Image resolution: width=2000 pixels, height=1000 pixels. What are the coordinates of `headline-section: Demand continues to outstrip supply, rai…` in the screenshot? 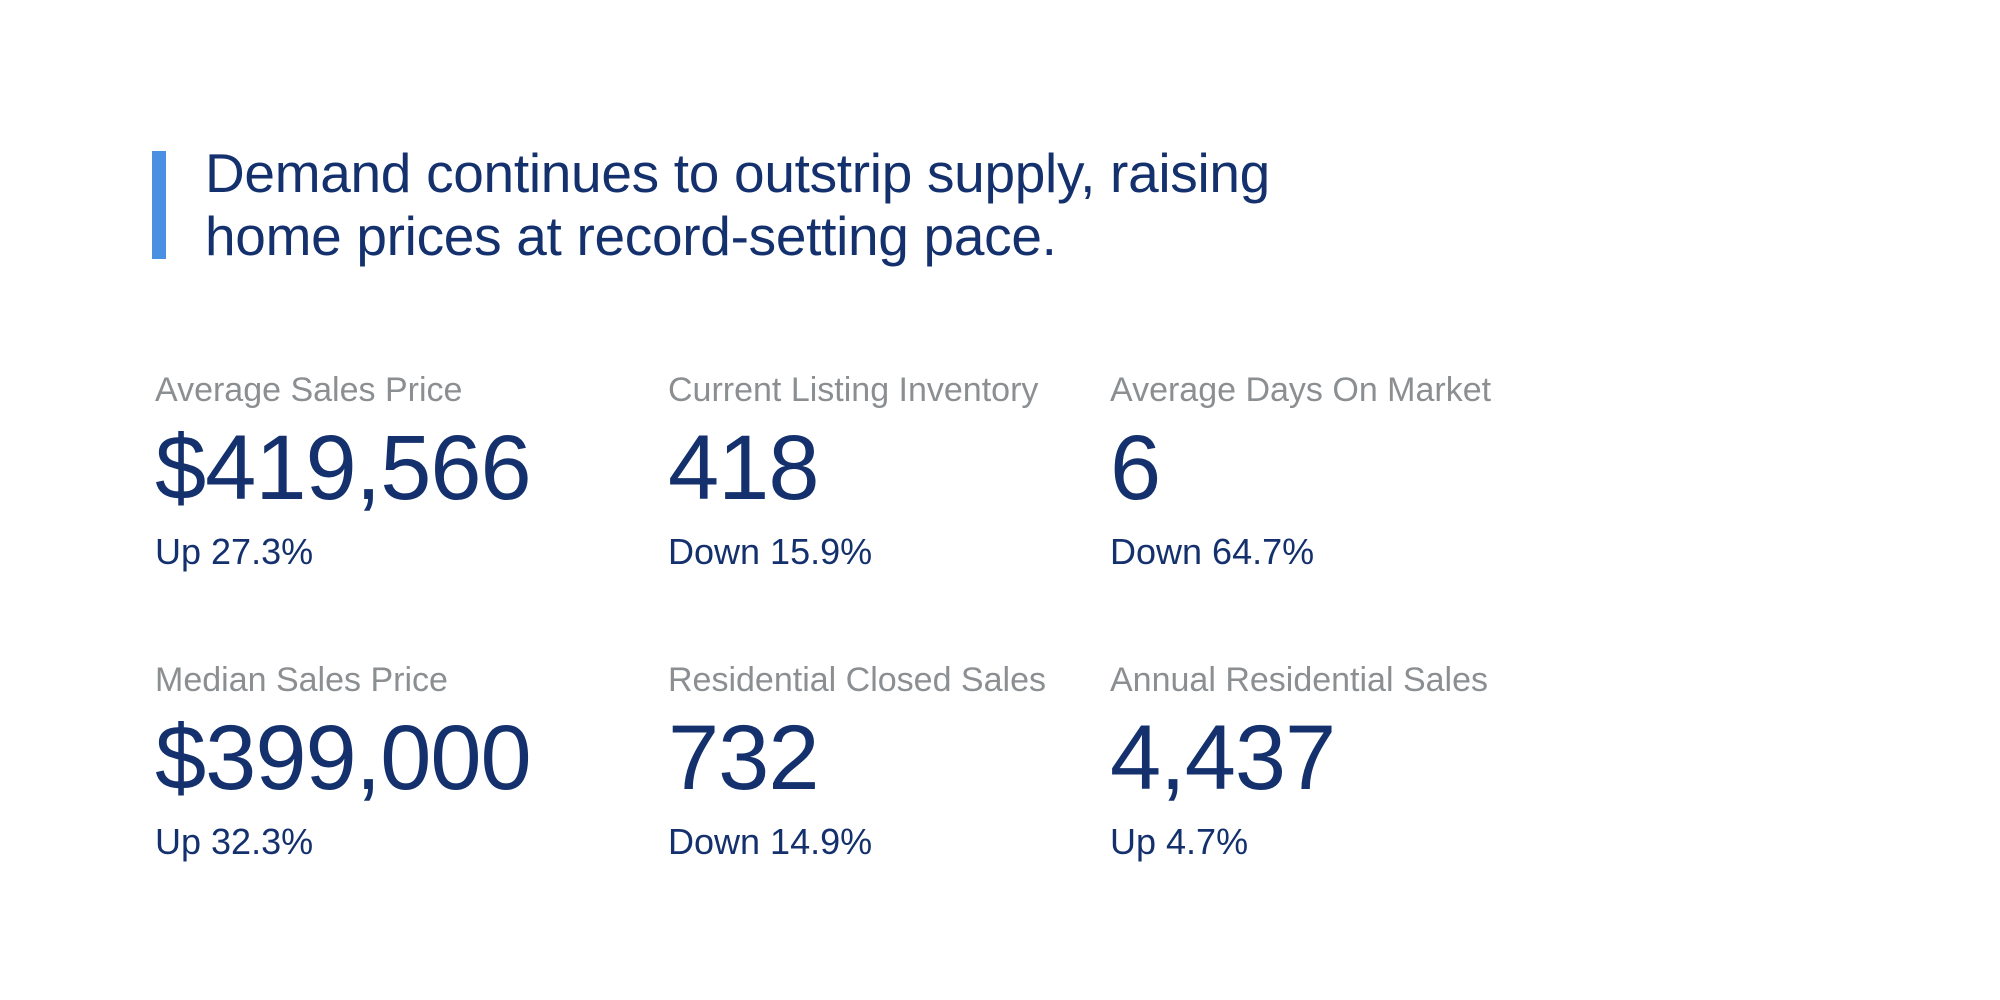 It's located at (711, 205).